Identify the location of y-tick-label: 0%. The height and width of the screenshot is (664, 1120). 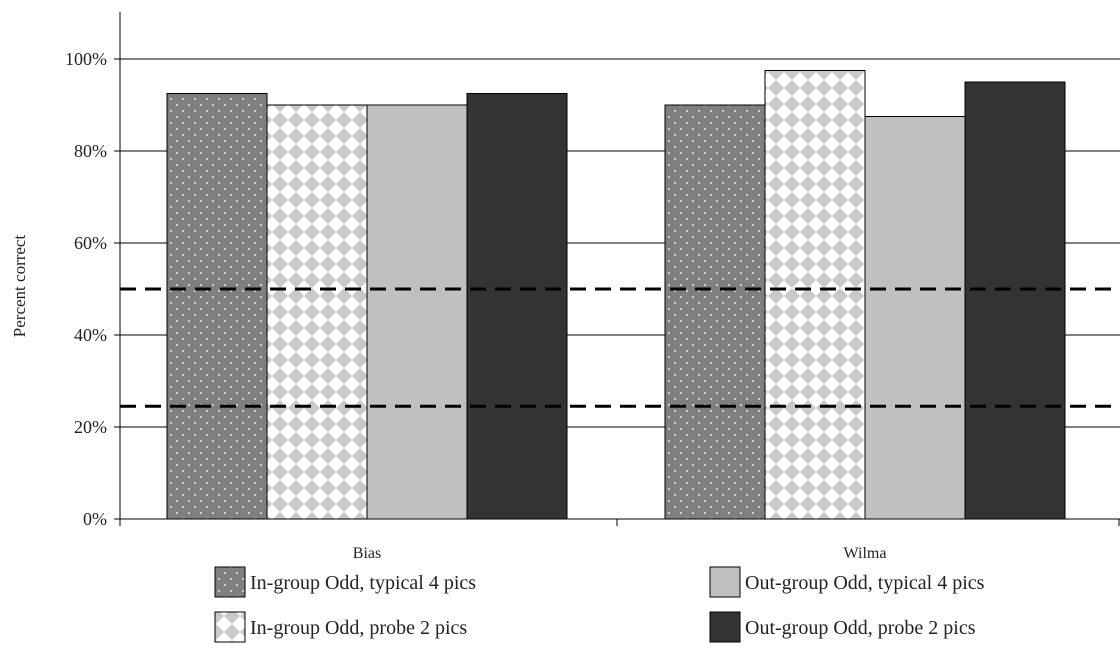
(95, 519).